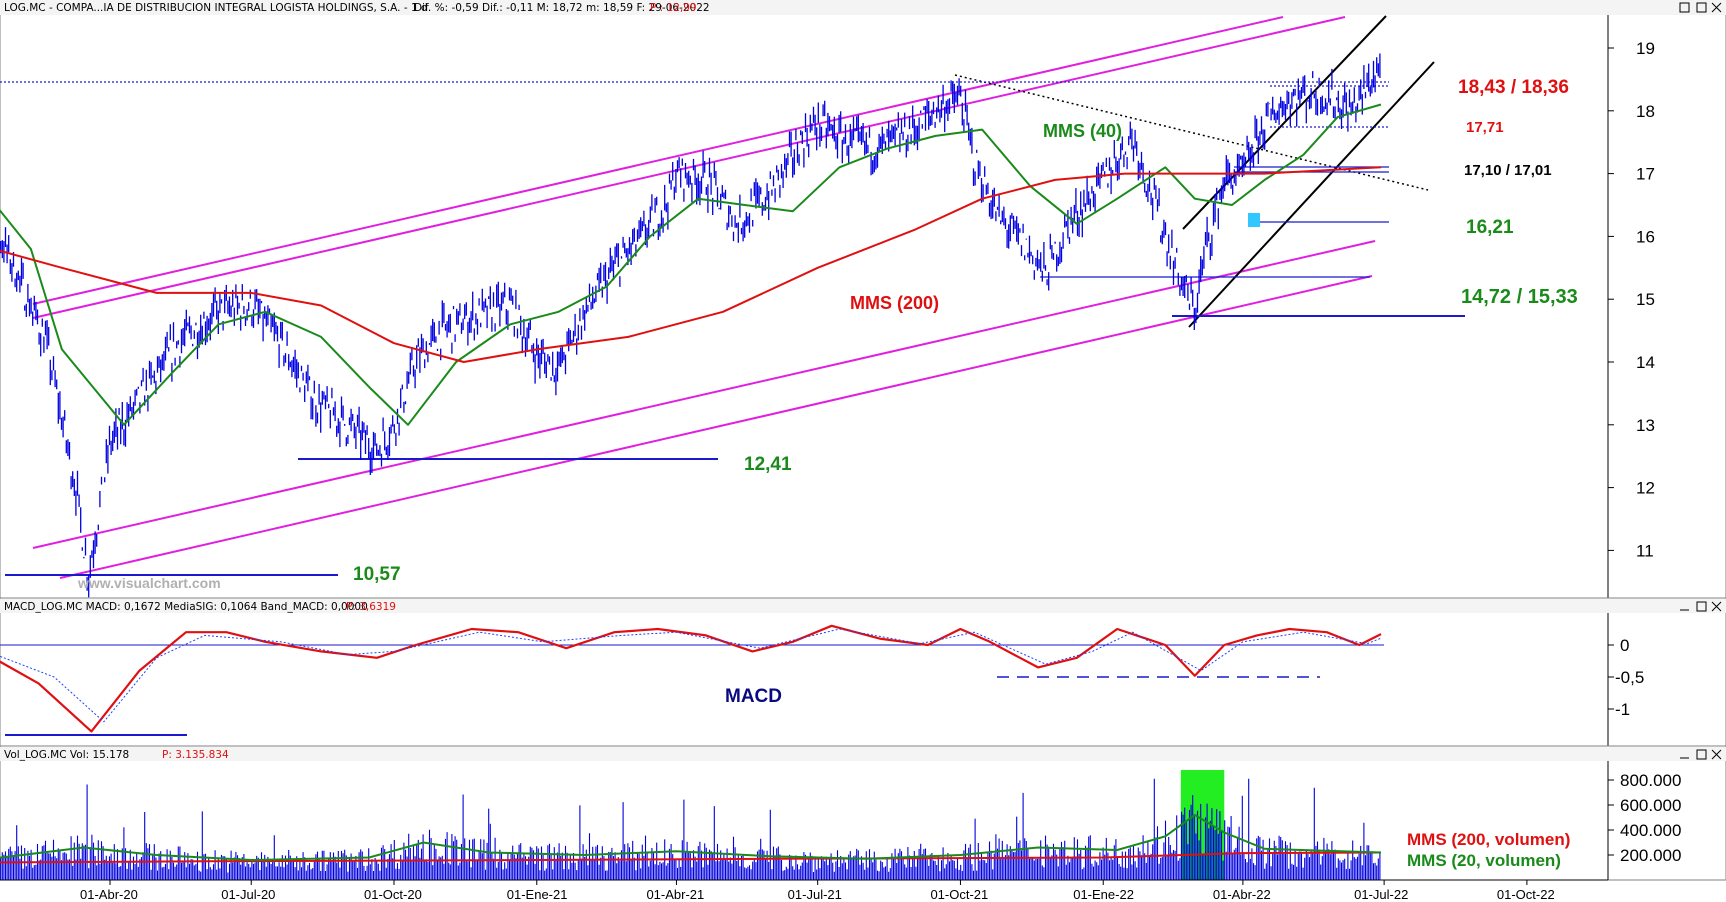  Describe the element at coordinates (1485, 127) in the screenshot. I see `label-17-71: 17,71` at that location.